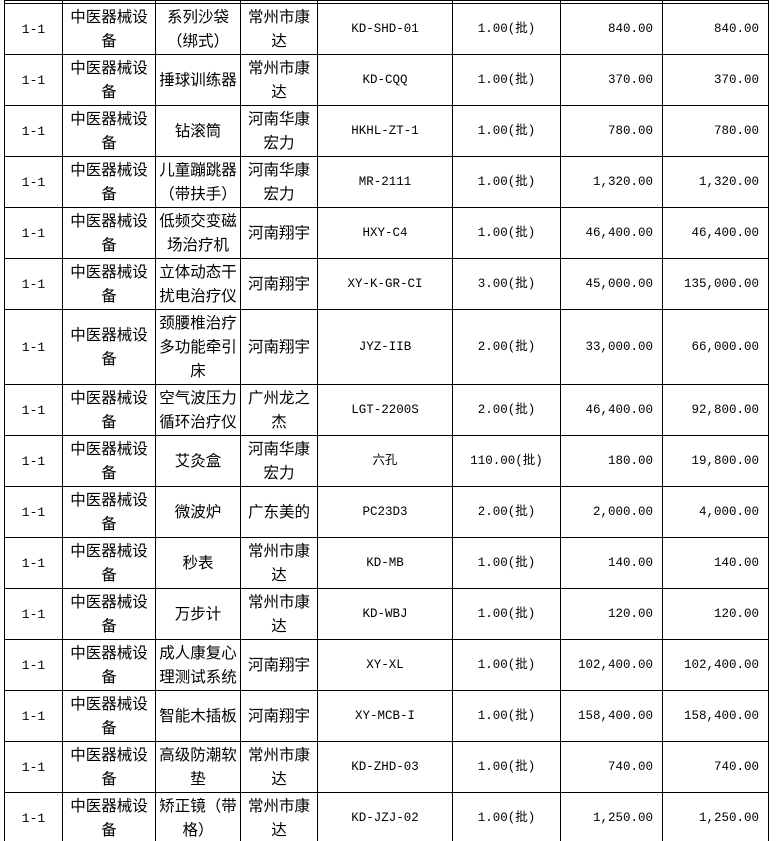  I want to click on cell-total-price: 102,400.00, so click(715, 665).